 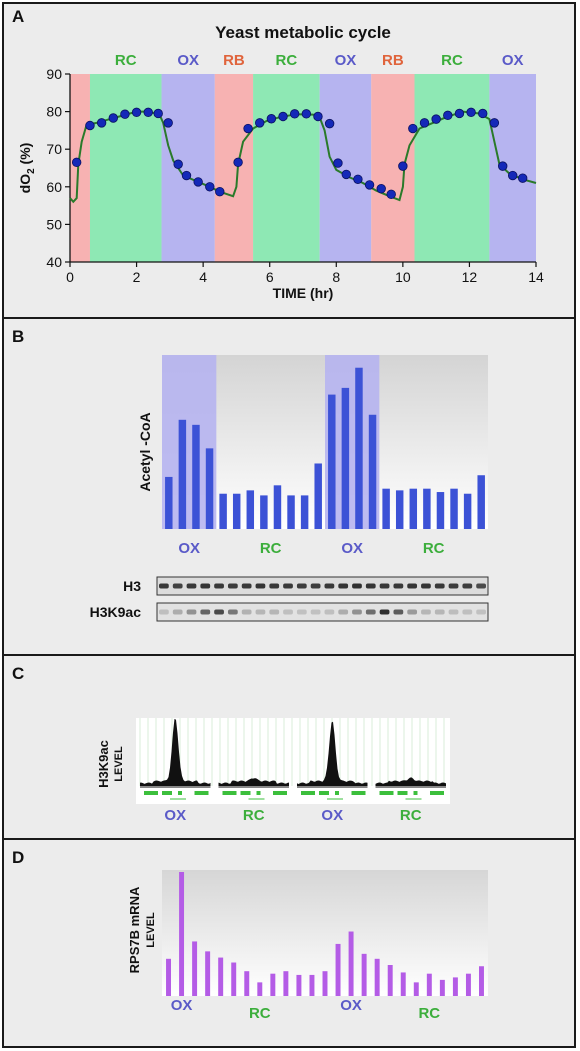 I want to click on x-tick-label: 6, so click(x=270, y=277).